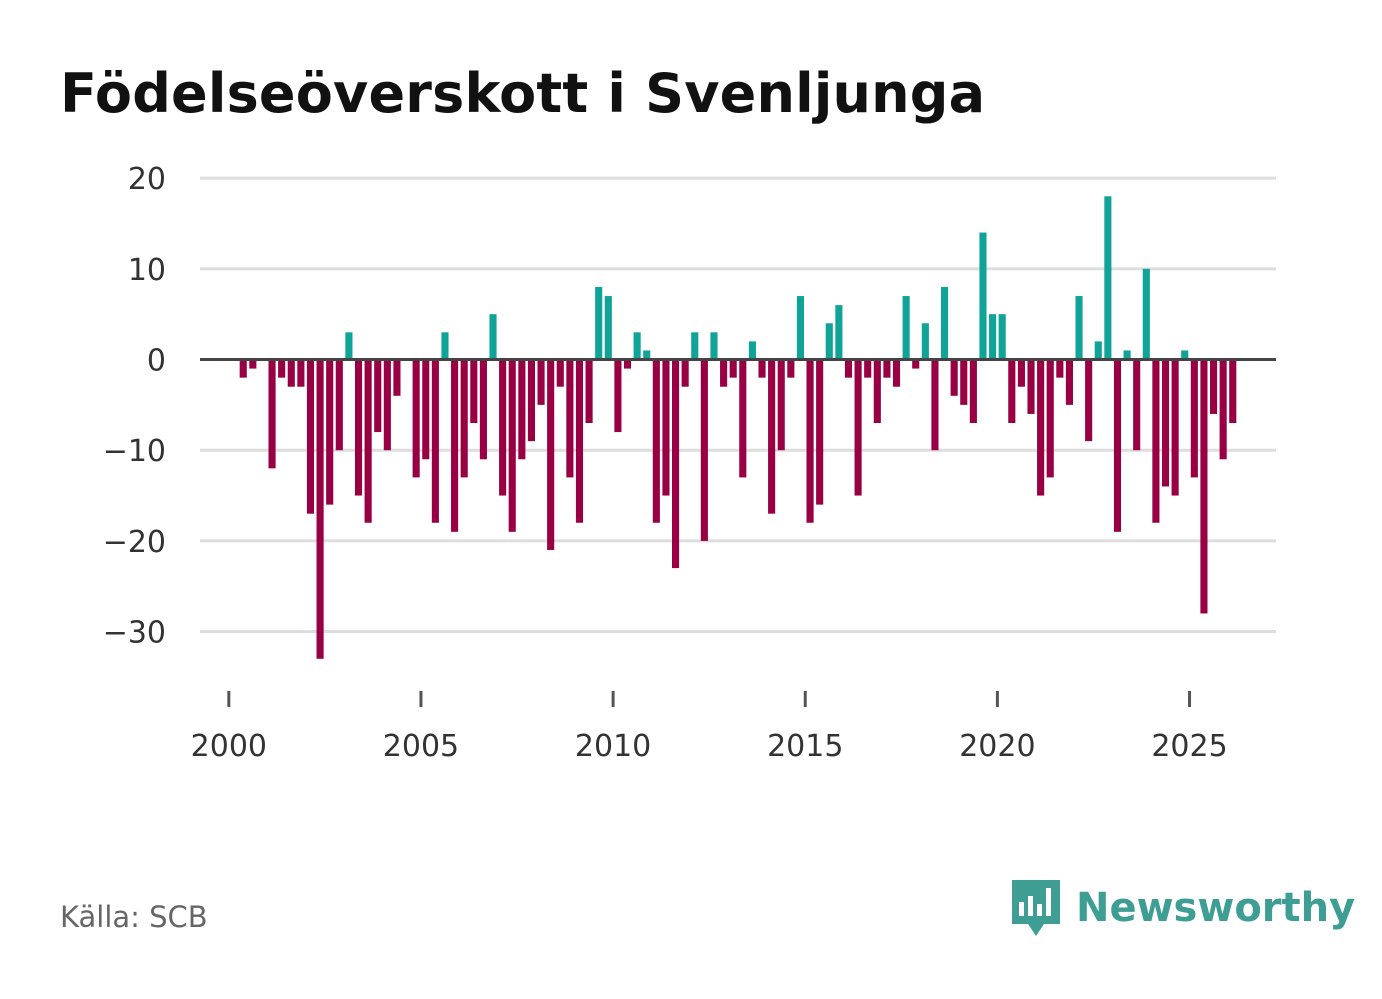  I want to click on newsworthy-logo-icon, so click(1036, 908).